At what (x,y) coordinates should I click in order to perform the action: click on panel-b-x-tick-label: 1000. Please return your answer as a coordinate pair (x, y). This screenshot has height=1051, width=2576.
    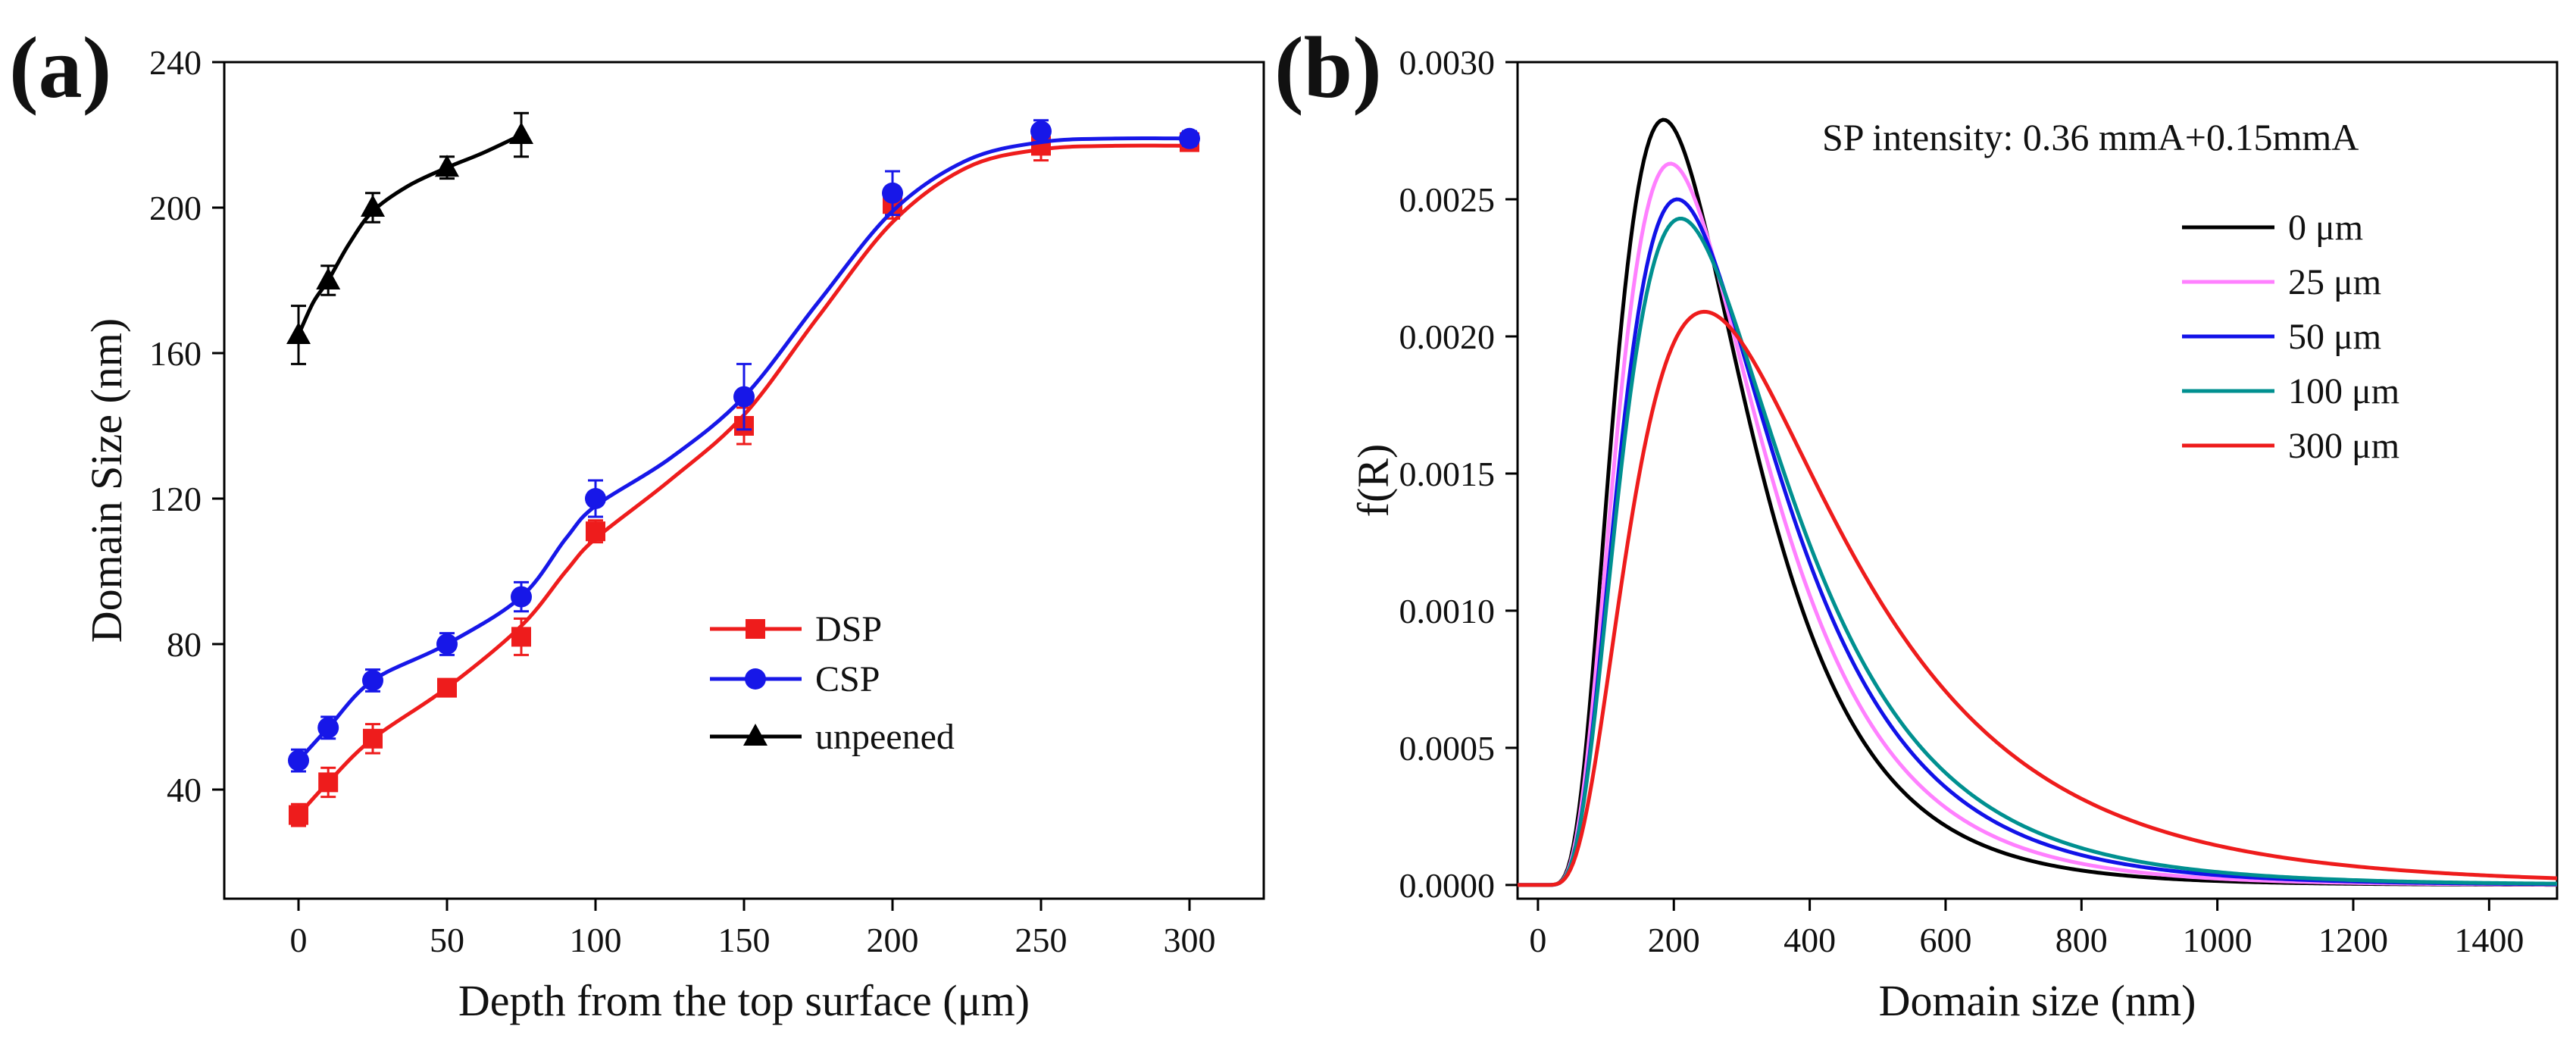
    Looking at the image, I should click on (2217, 940).